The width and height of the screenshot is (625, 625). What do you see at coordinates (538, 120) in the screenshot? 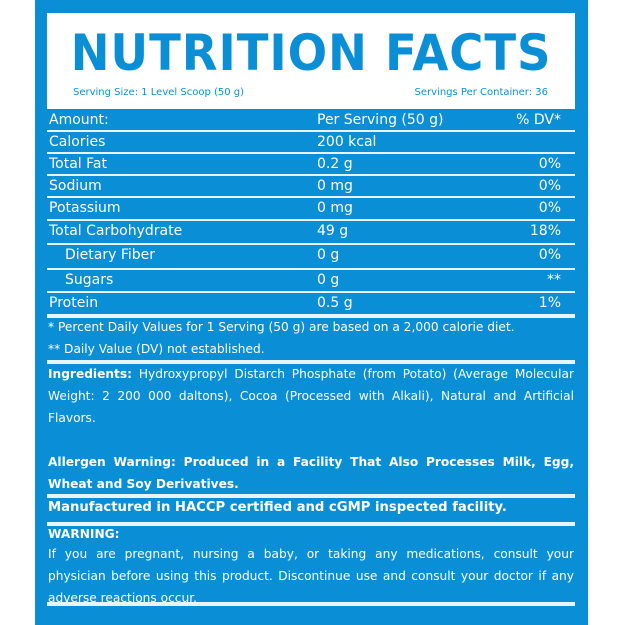
I see `column-header-dv: % DV*` at bounding box center [538, 120].